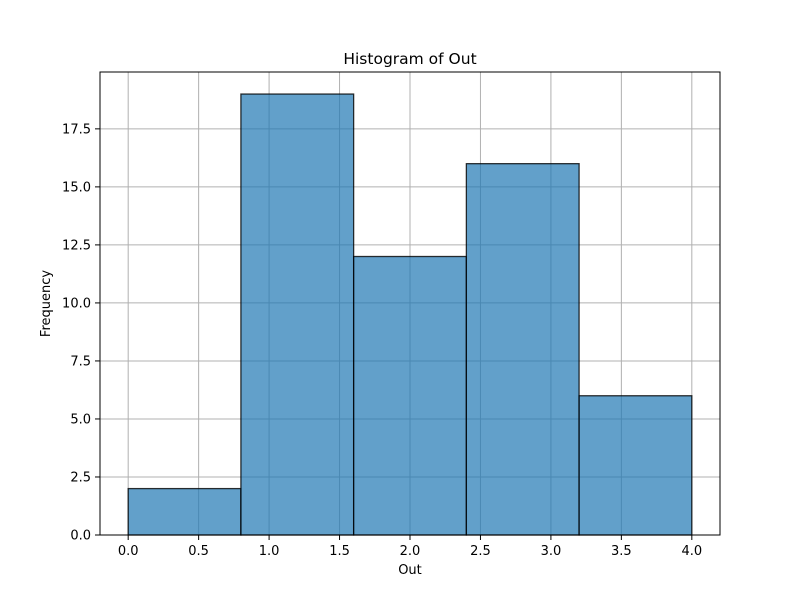  I want to click on x-tick-label: 4.0, so click(691, 551).